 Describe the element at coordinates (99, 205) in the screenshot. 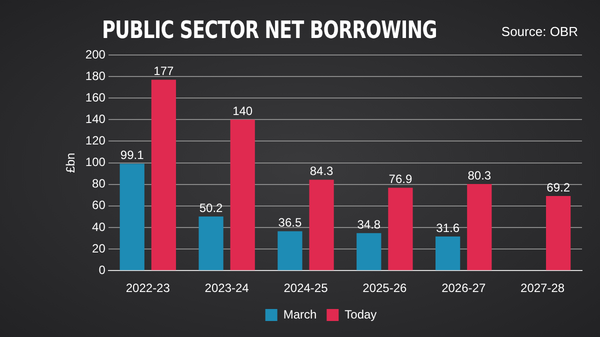

I see `y-tick-label: 60` at that location.